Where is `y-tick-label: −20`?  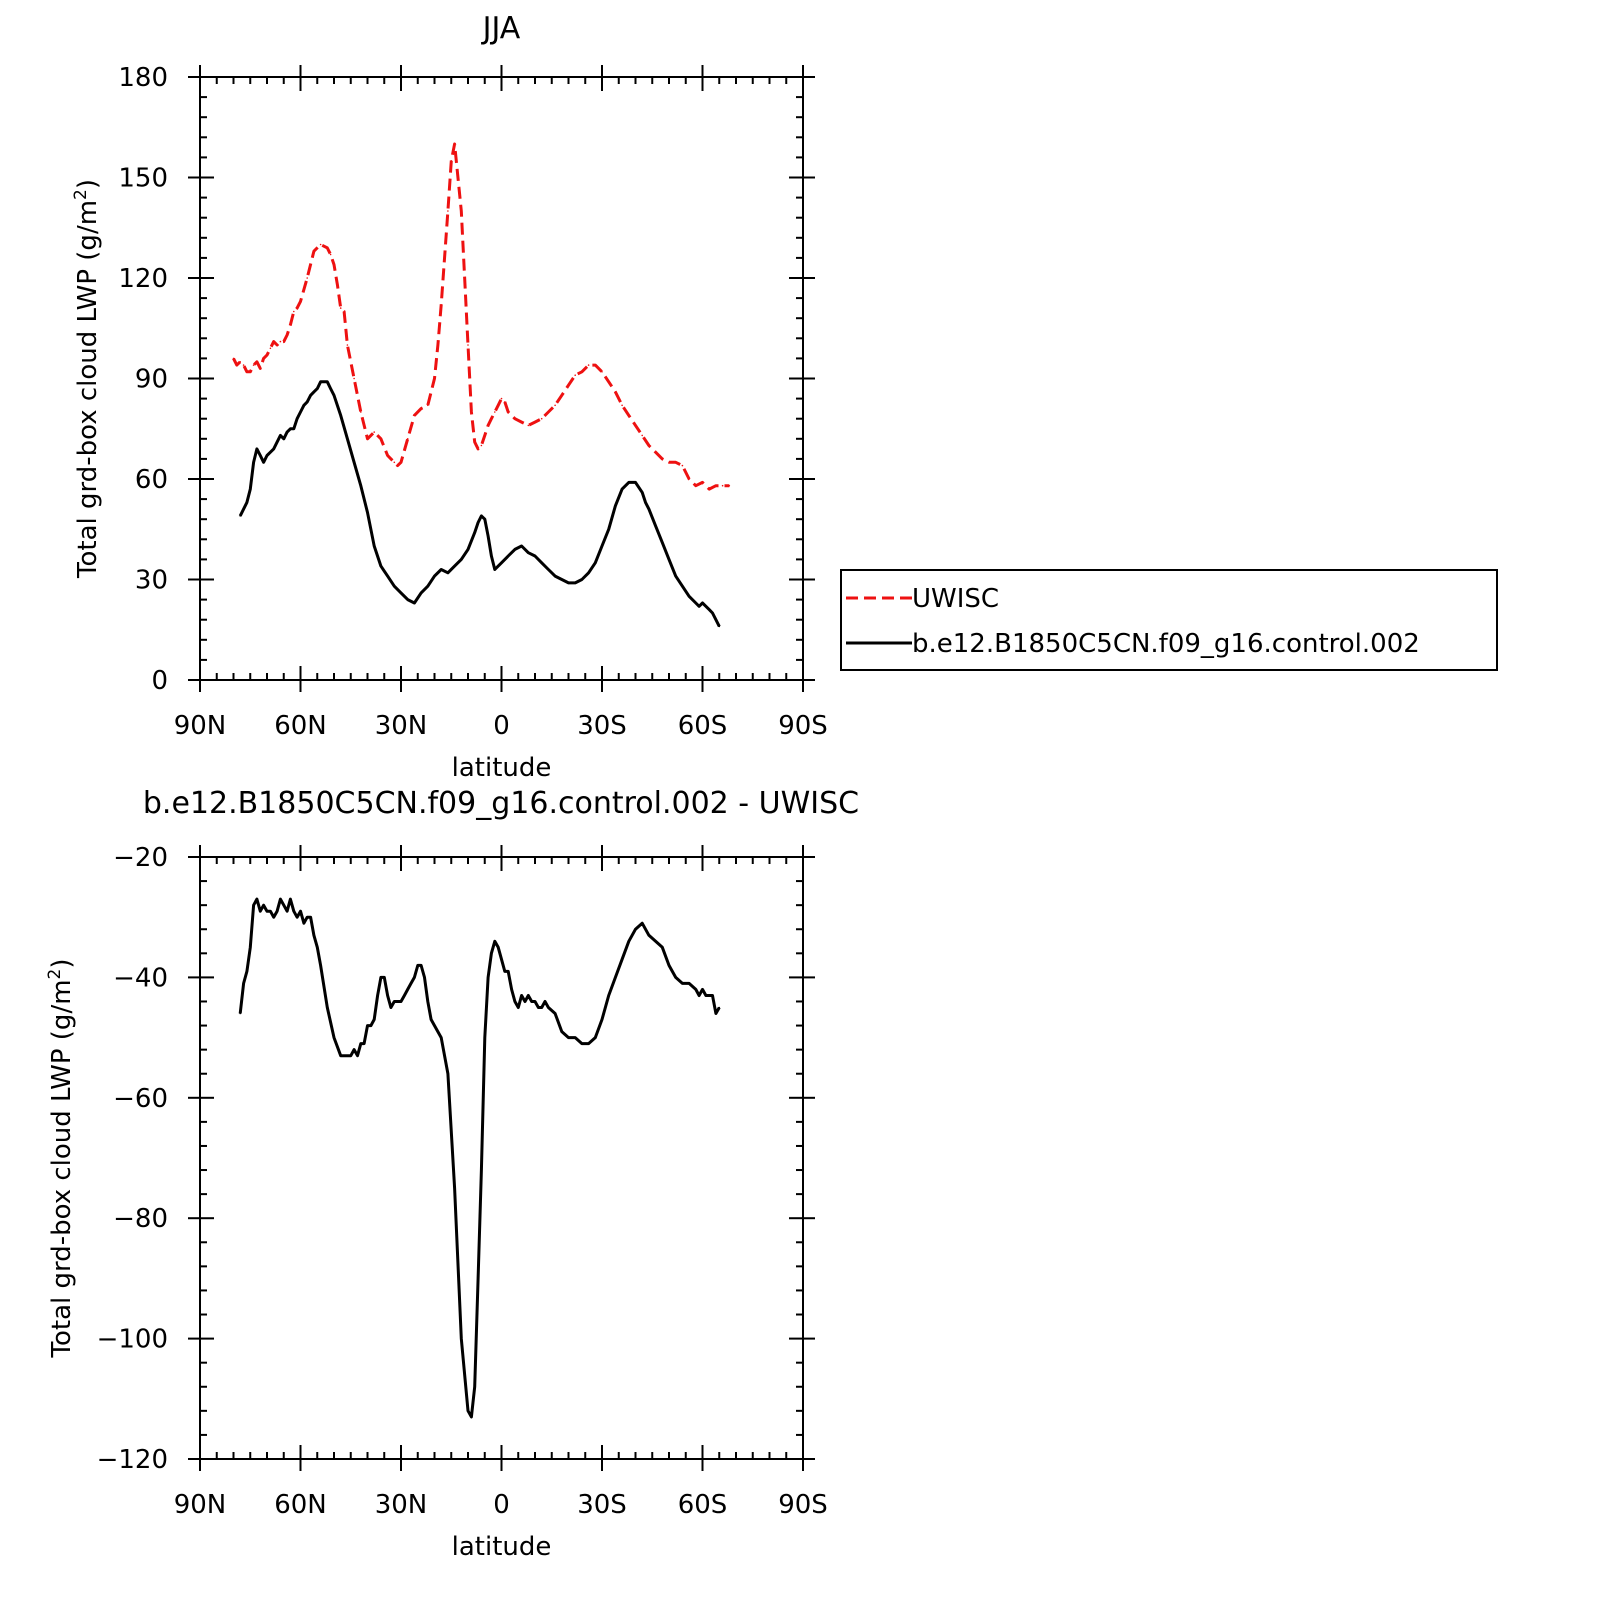 y-tick-label: −20 is located at coordinates (140, 858).